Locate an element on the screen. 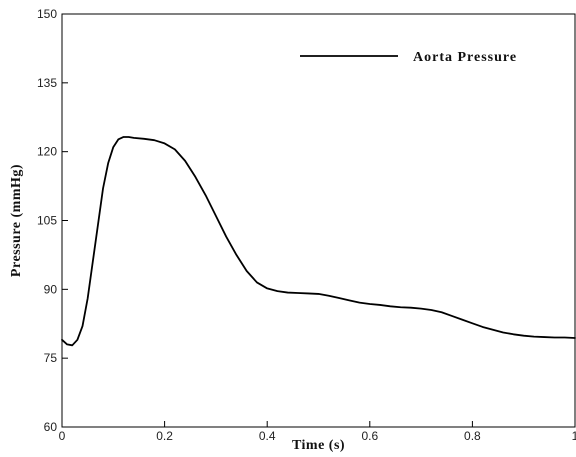 Image resolution: width=576 pixels, height=457 pixels. x-tick-label: 0 is located at coordinates (62, 436).